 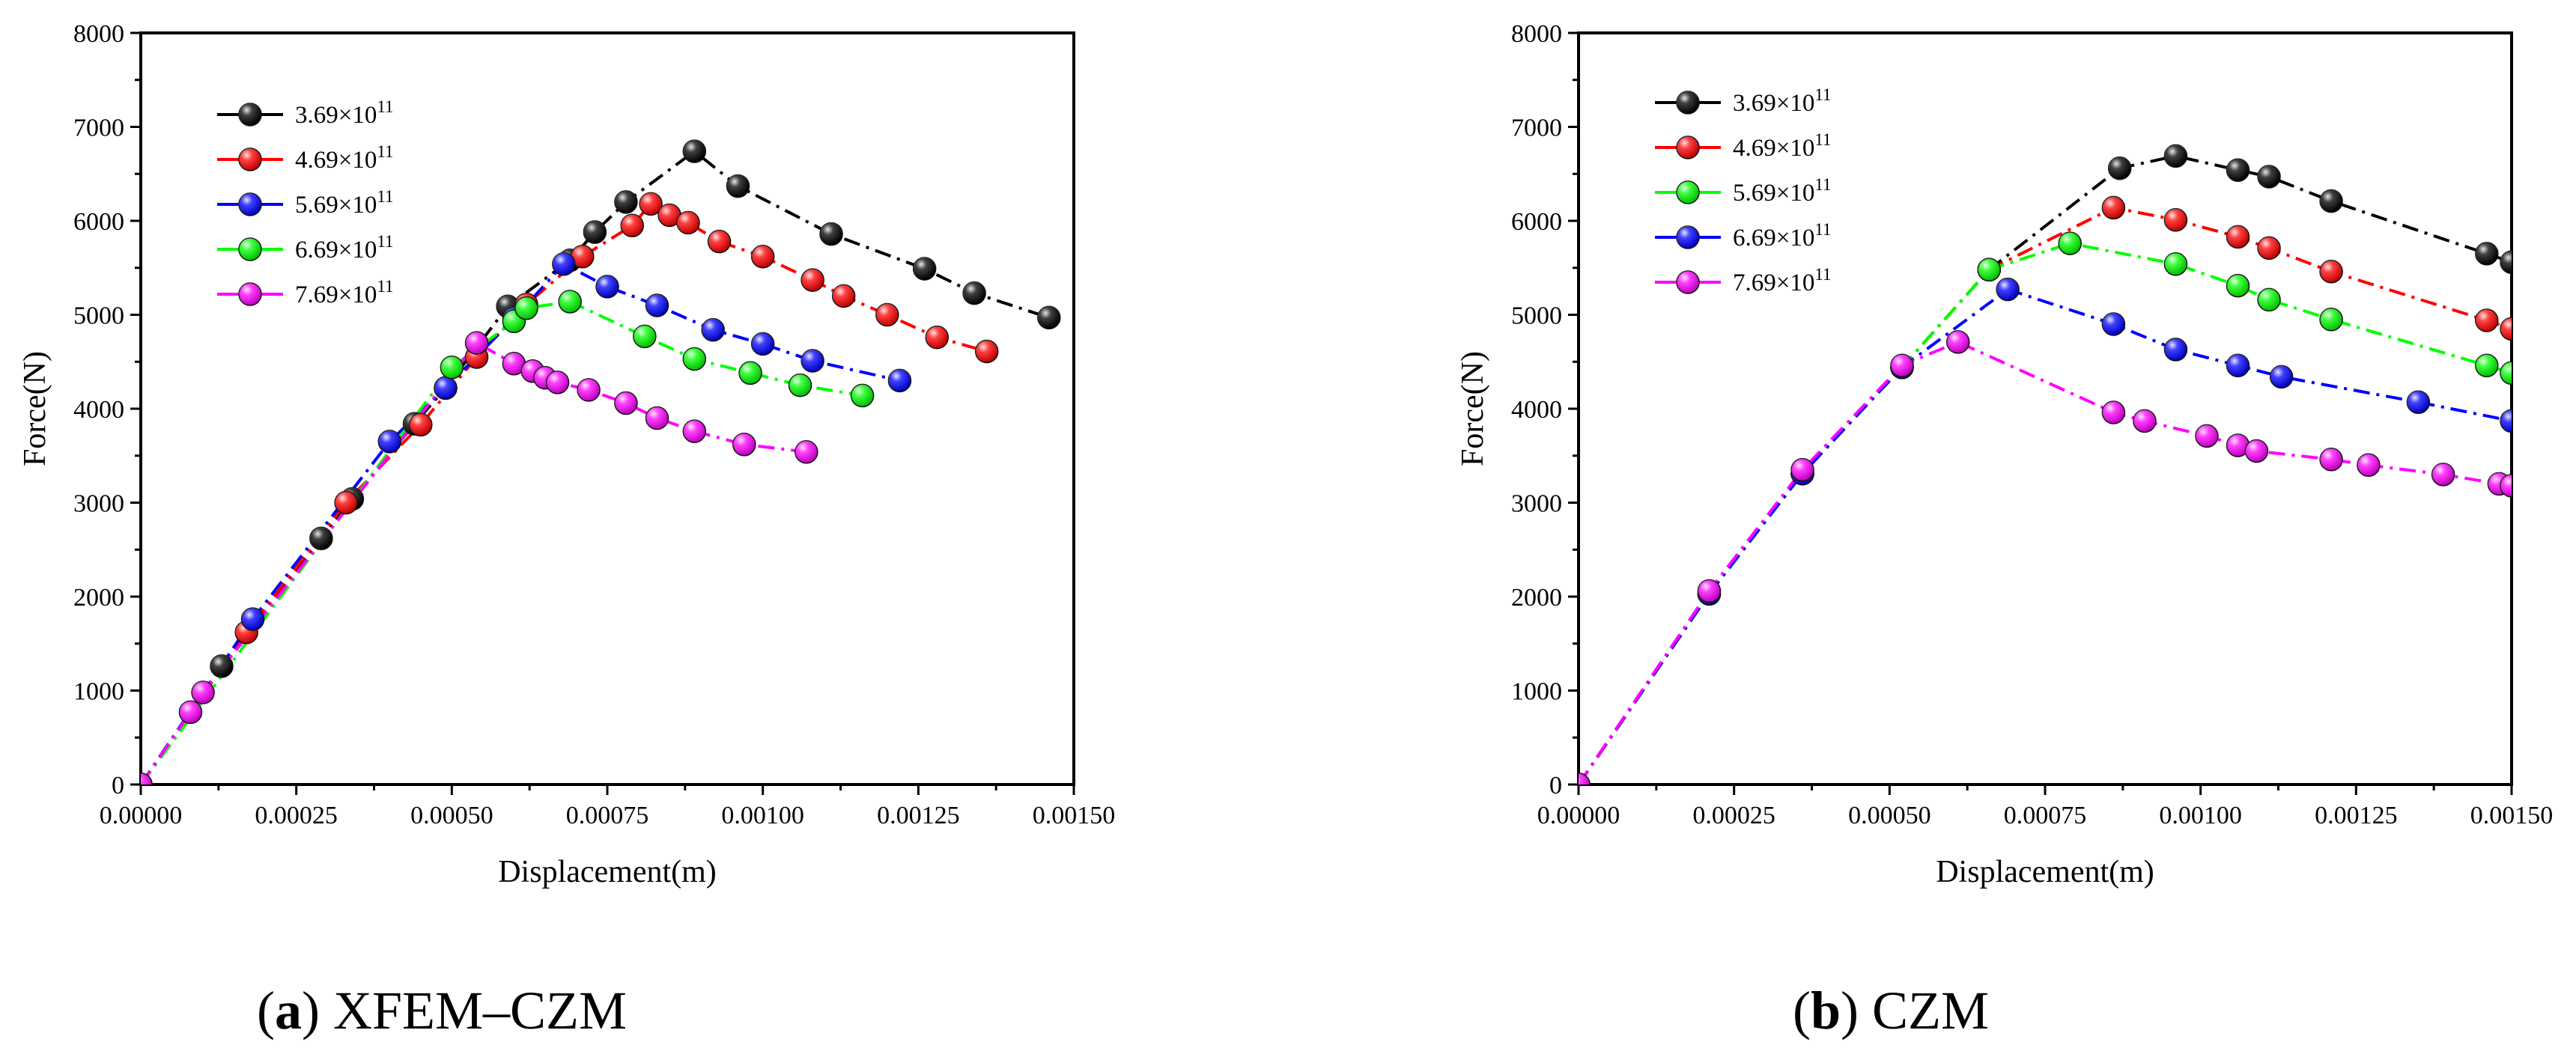 I want to click on y-tick-label: 5000, so click(x=98, y=316).